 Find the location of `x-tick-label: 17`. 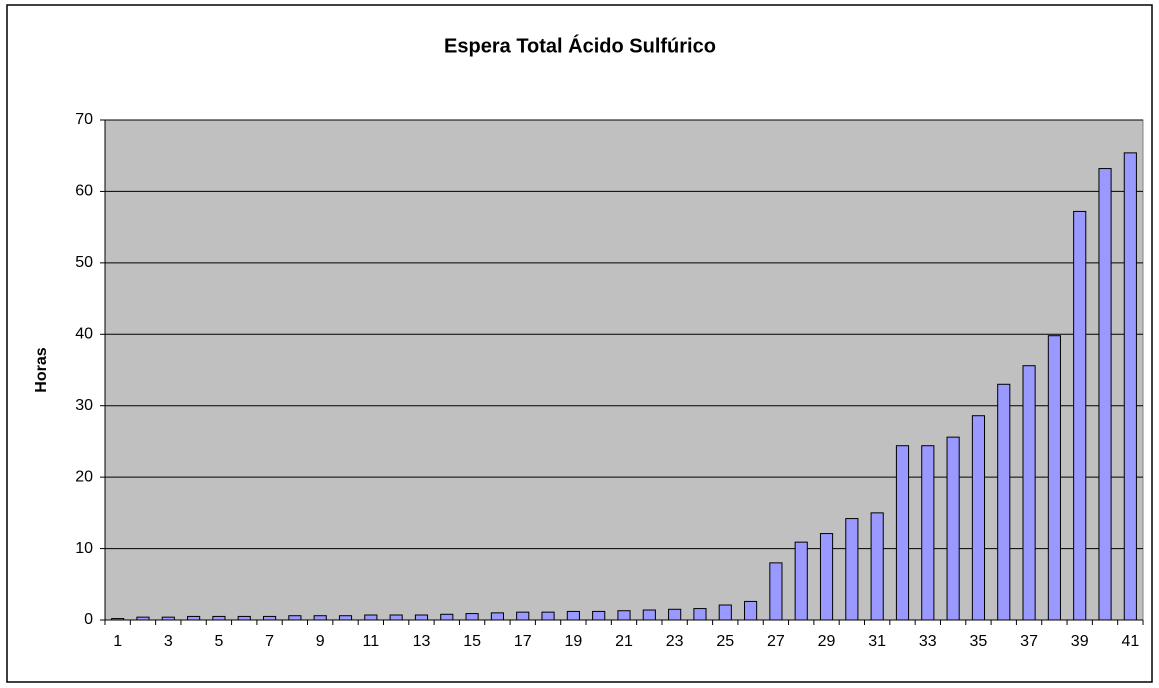

x-tick-label: 17 is located at coordinates (523, 641).